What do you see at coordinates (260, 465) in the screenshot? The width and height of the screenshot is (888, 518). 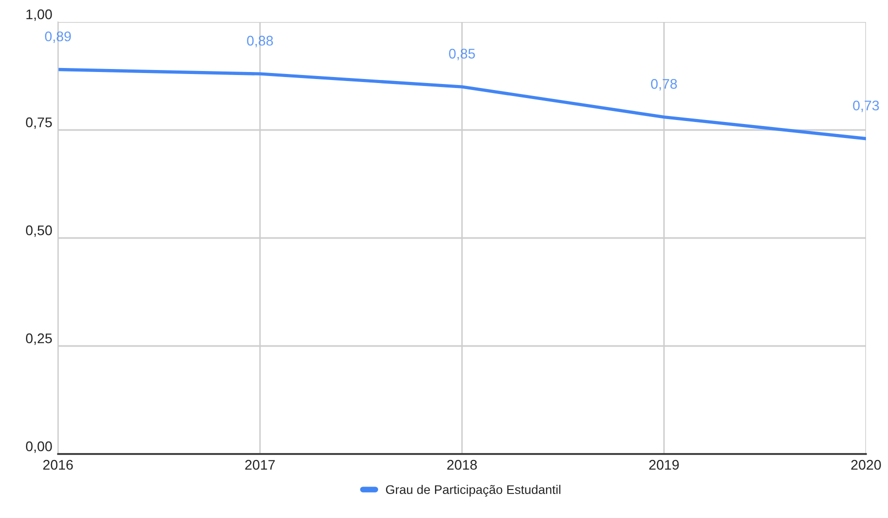 I see `x-tick-label: 2017` at bounding box center [260, 465].